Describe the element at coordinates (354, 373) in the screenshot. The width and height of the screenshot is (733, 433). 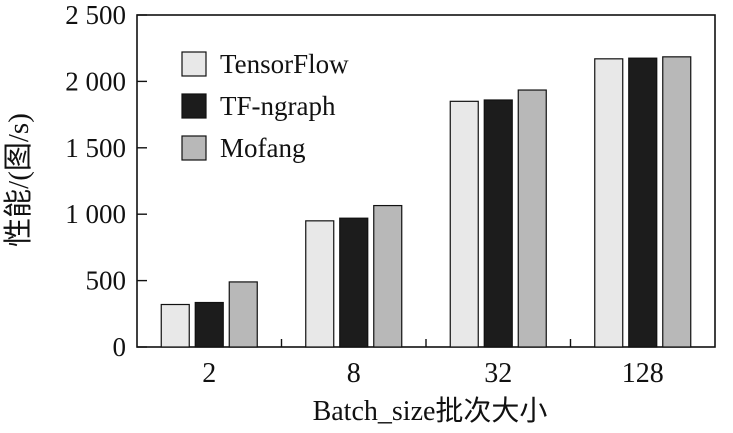
I see `x-tick-label: 8` at that location.